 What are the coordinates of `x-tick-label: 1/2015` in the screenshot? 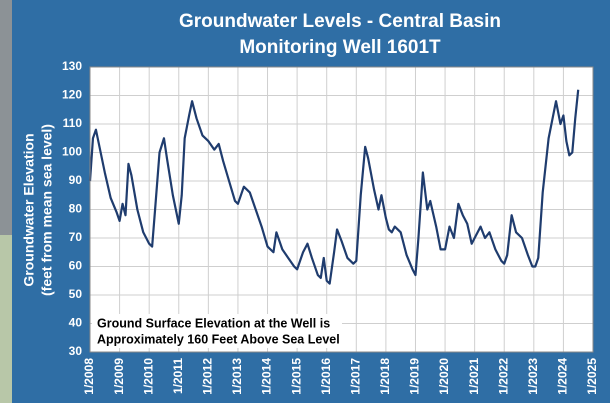 It's located at (296, 376).